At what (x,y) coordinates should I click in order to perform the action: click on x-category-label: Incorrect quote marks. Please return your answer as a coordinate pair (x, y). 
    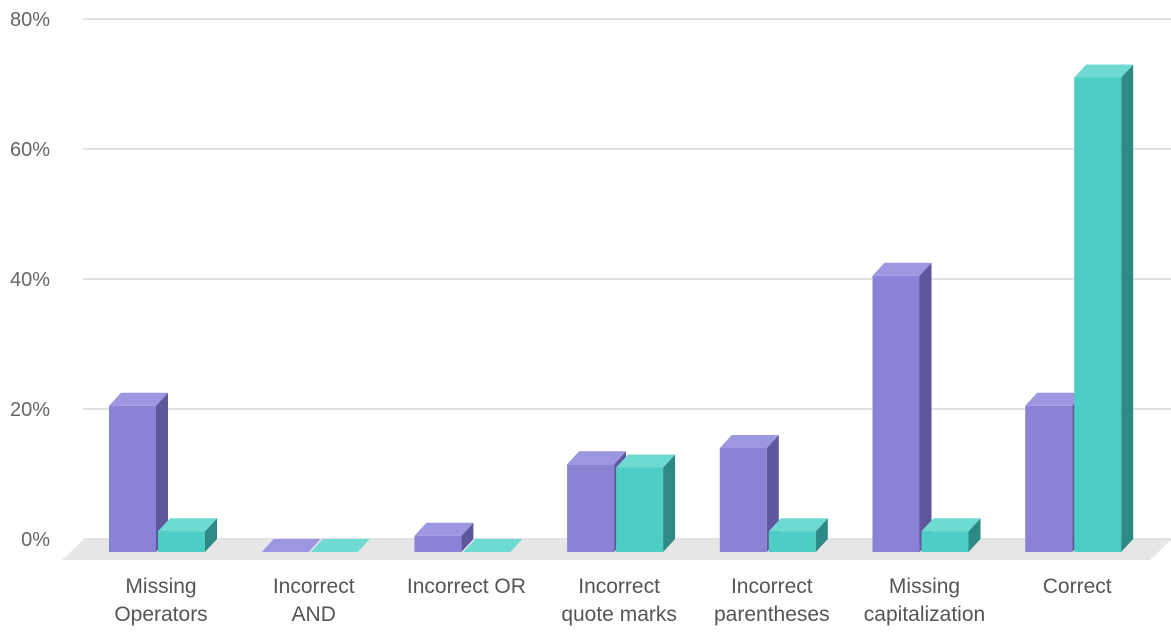
    Looking at the image, I should click on (619, 600).